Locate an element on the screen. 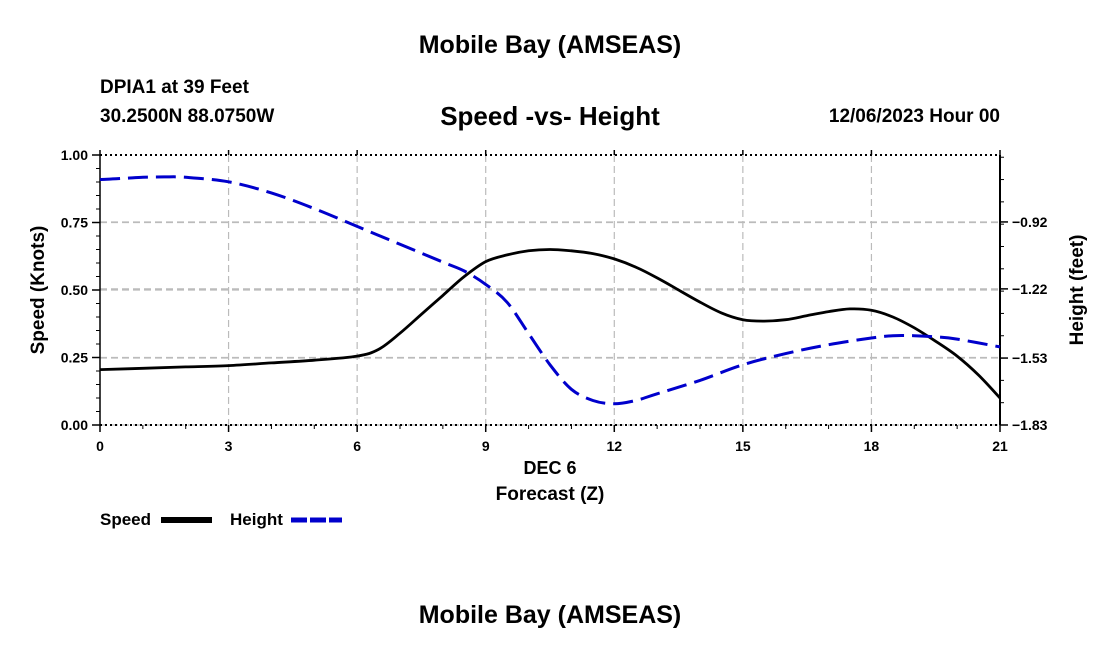  y2-tick-label: −1.22 is located at coordinates (1030, 289).